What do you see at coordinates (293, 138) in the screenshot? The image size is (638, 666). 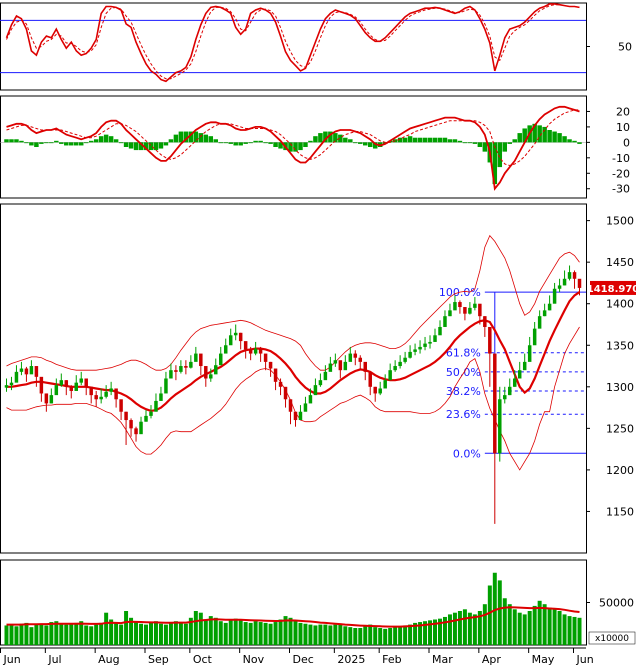 I see `macd-signal-line` at bounding box center [293, 138].